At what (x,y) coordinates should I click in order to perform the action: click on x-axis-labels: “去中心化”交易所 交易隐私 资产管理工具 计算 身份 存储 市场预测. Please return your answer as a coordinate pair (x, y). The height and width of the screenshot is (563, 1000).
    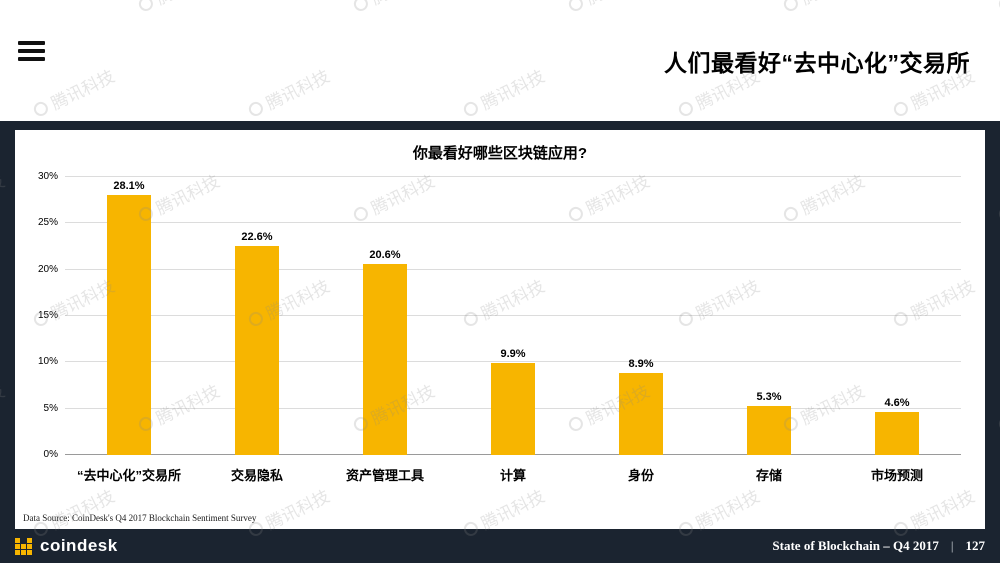
    Looking at the image, I should click on (513, 474).